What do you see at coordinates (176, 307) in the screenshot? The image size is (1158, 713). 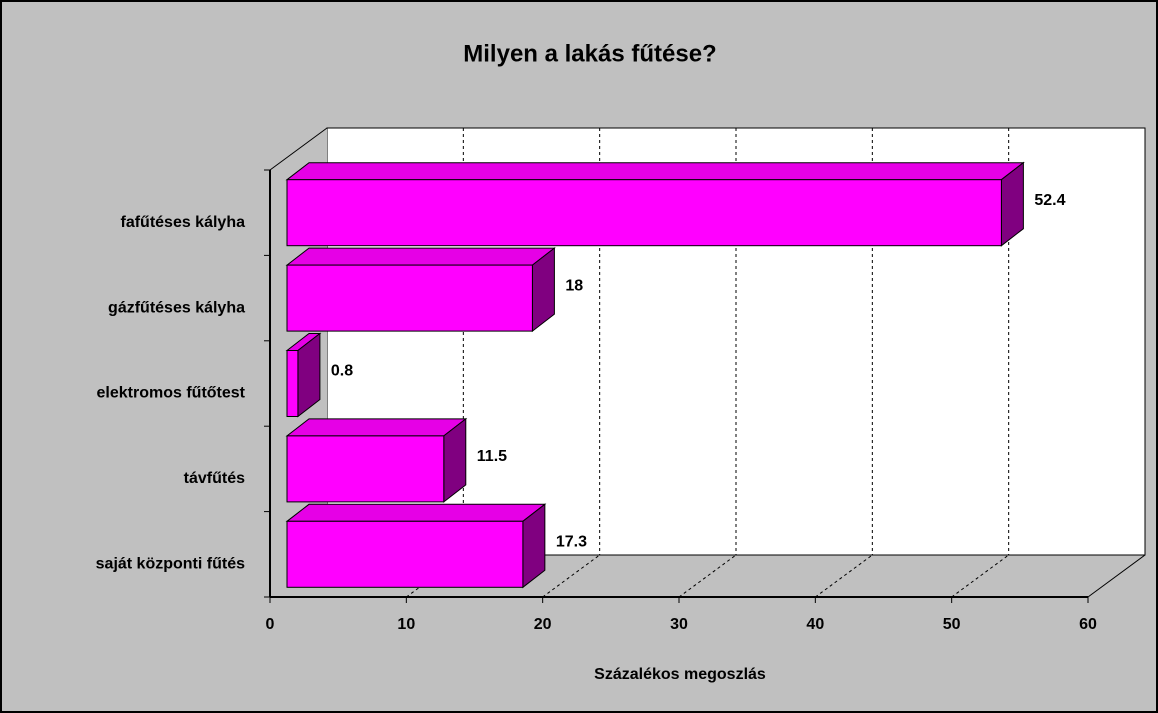 I see `y-tick-label: gázfűtéses kályha` at bounding box center [176, 307].